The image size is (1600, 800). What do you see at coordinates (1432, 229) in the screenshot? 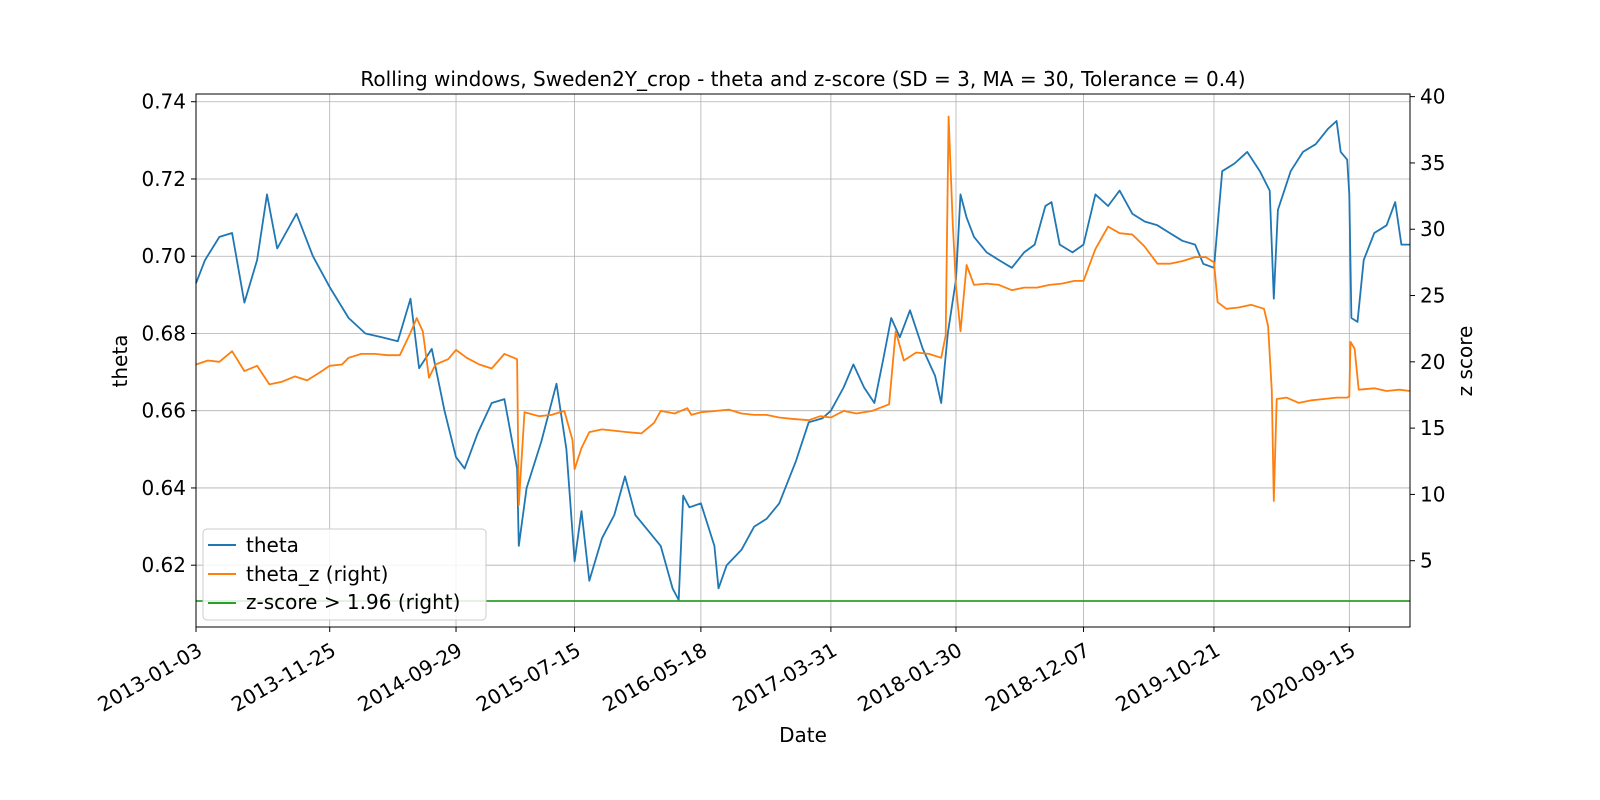
I see `y2-tick-label: 30` at bounding box center [1432, 229].